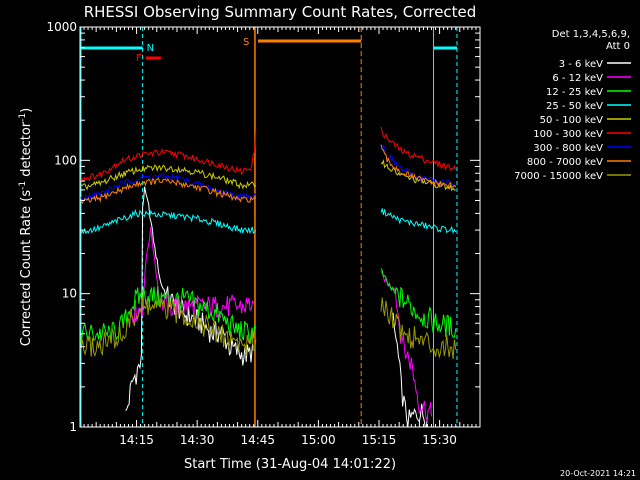 Image resolution: width=640 pixels, height=480 pixels. Describe the element at coordinates (618, 46) in the screenshot. I see `legend-header: Att 0` at that location.